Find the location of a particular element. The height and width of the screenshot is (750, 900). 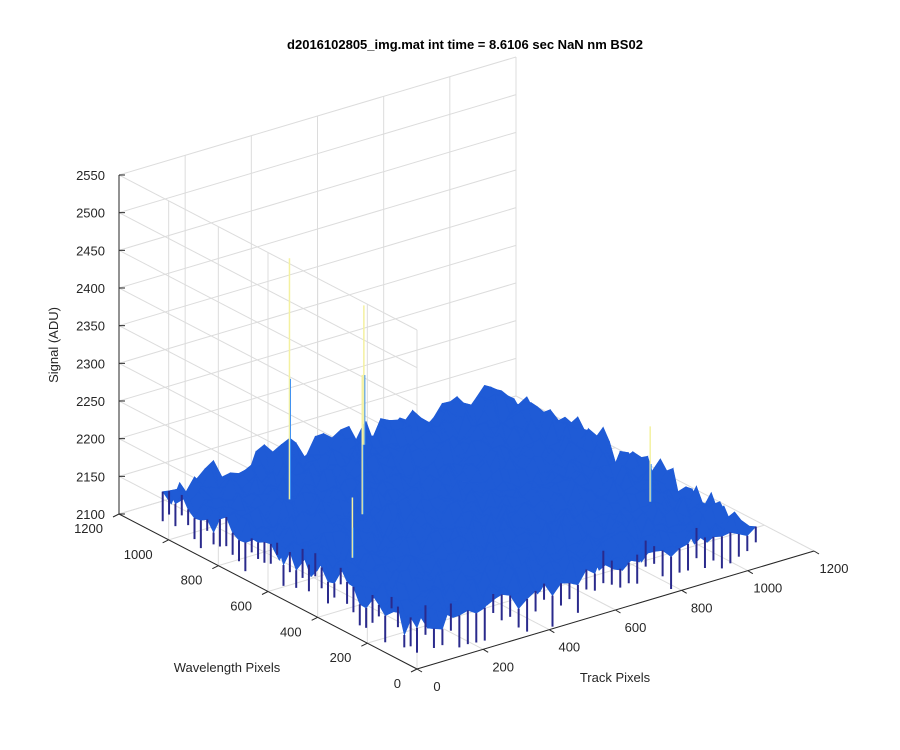

z-tick-label: 2550 is located at coordinates (90, 175).